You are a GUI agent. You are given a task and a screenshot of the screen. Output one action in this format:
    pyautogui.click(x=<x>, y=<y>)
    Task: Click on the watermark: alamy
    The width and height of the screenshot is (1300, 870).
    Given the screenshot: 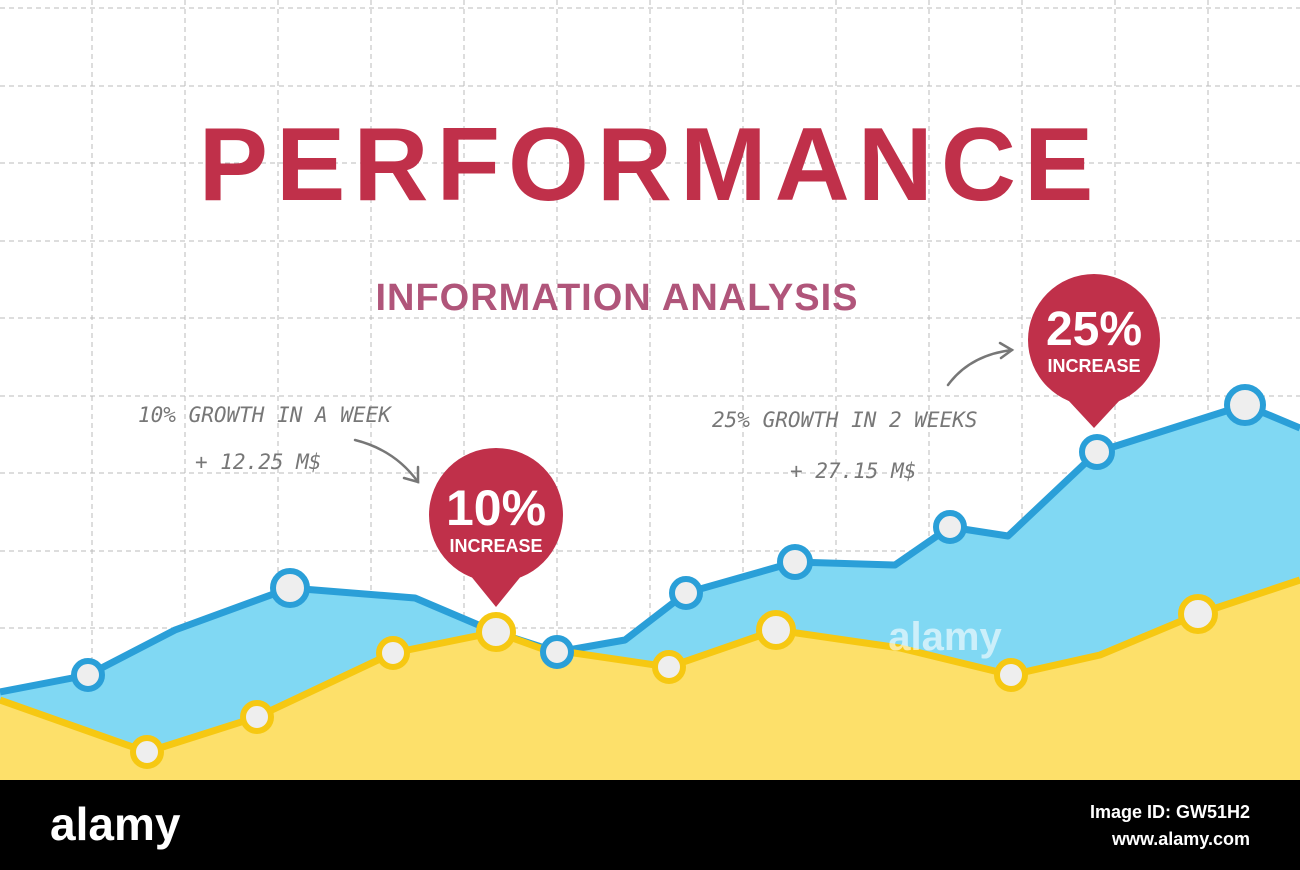 What is the action you would take?
    pyautogui.click(x=945, y=637)
    